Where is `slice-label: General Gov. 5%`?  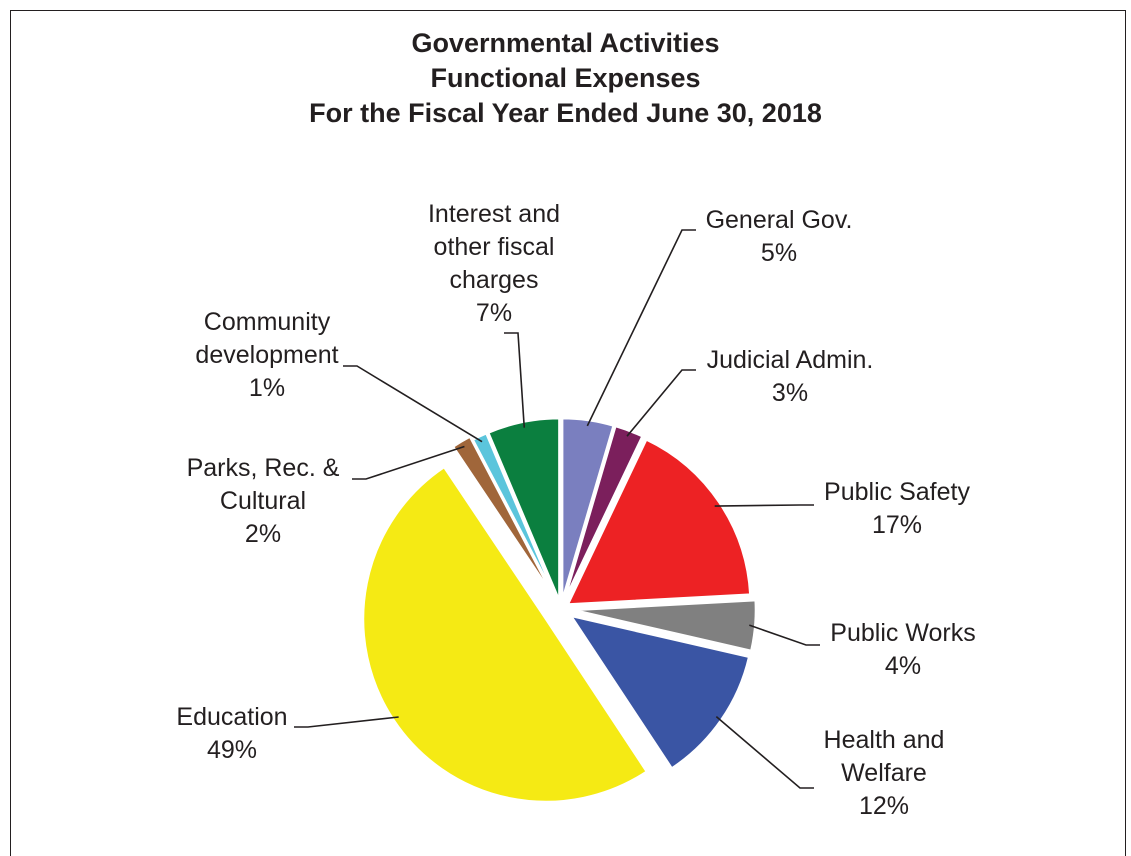 slice-label: General Gov. 5% is located at coordinates (779, 236).